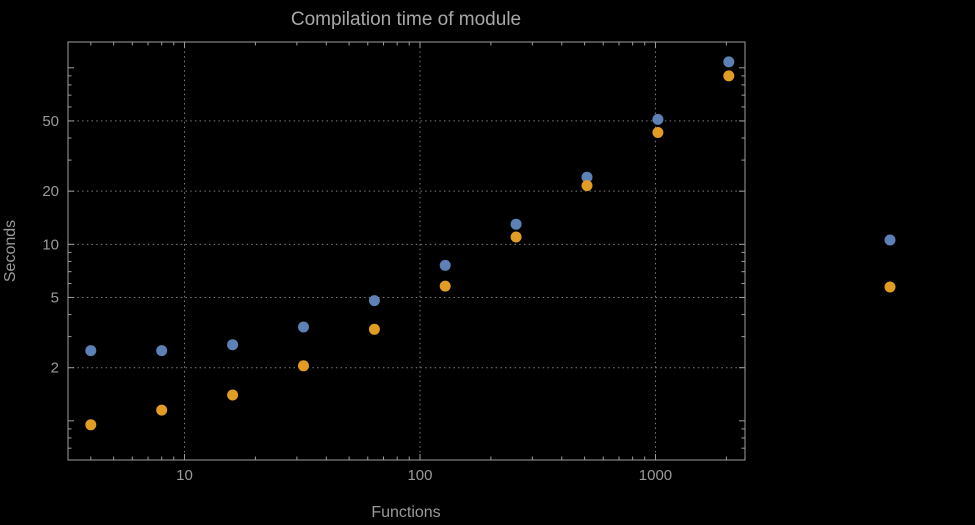 The height and width of the screenshot is (525, 975). What do you see at coordinates (655, 475) in the screenshot?
I see `x-tick-label: 1000` at bounding box center [655, 475].